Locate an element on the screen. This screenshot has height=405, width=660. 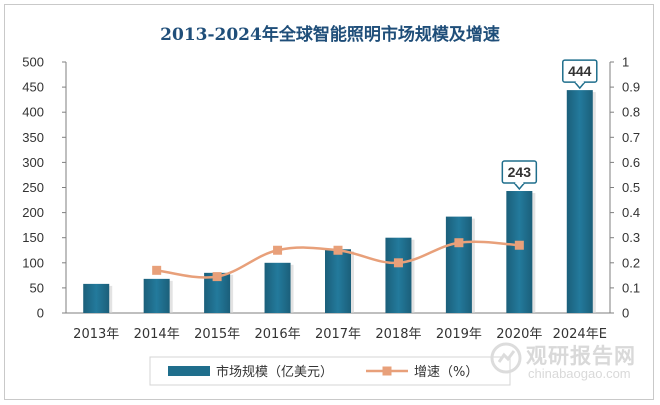
x-tick-label: 2013年 is located at coordinates (96, 334).